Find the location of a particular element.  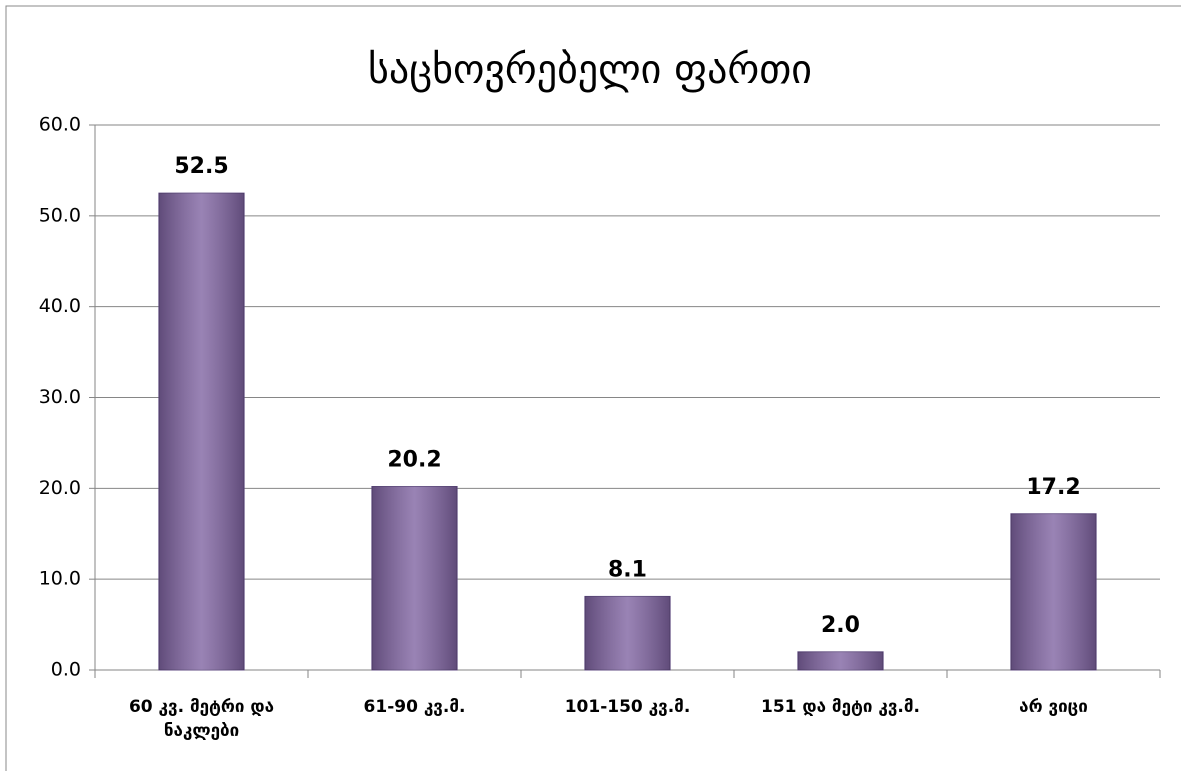

x-tick-label: 151 და მეტი კვ.მ. is located at coordinates (840, 707).